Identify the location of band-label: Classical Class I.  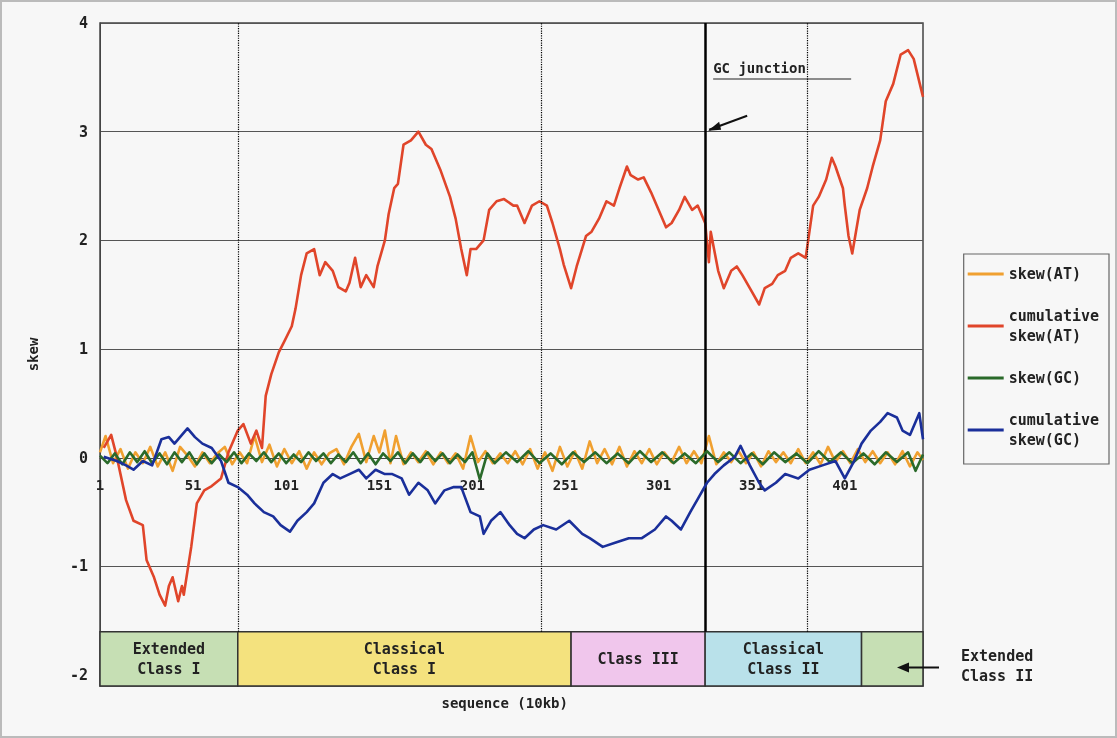
(404, 658).